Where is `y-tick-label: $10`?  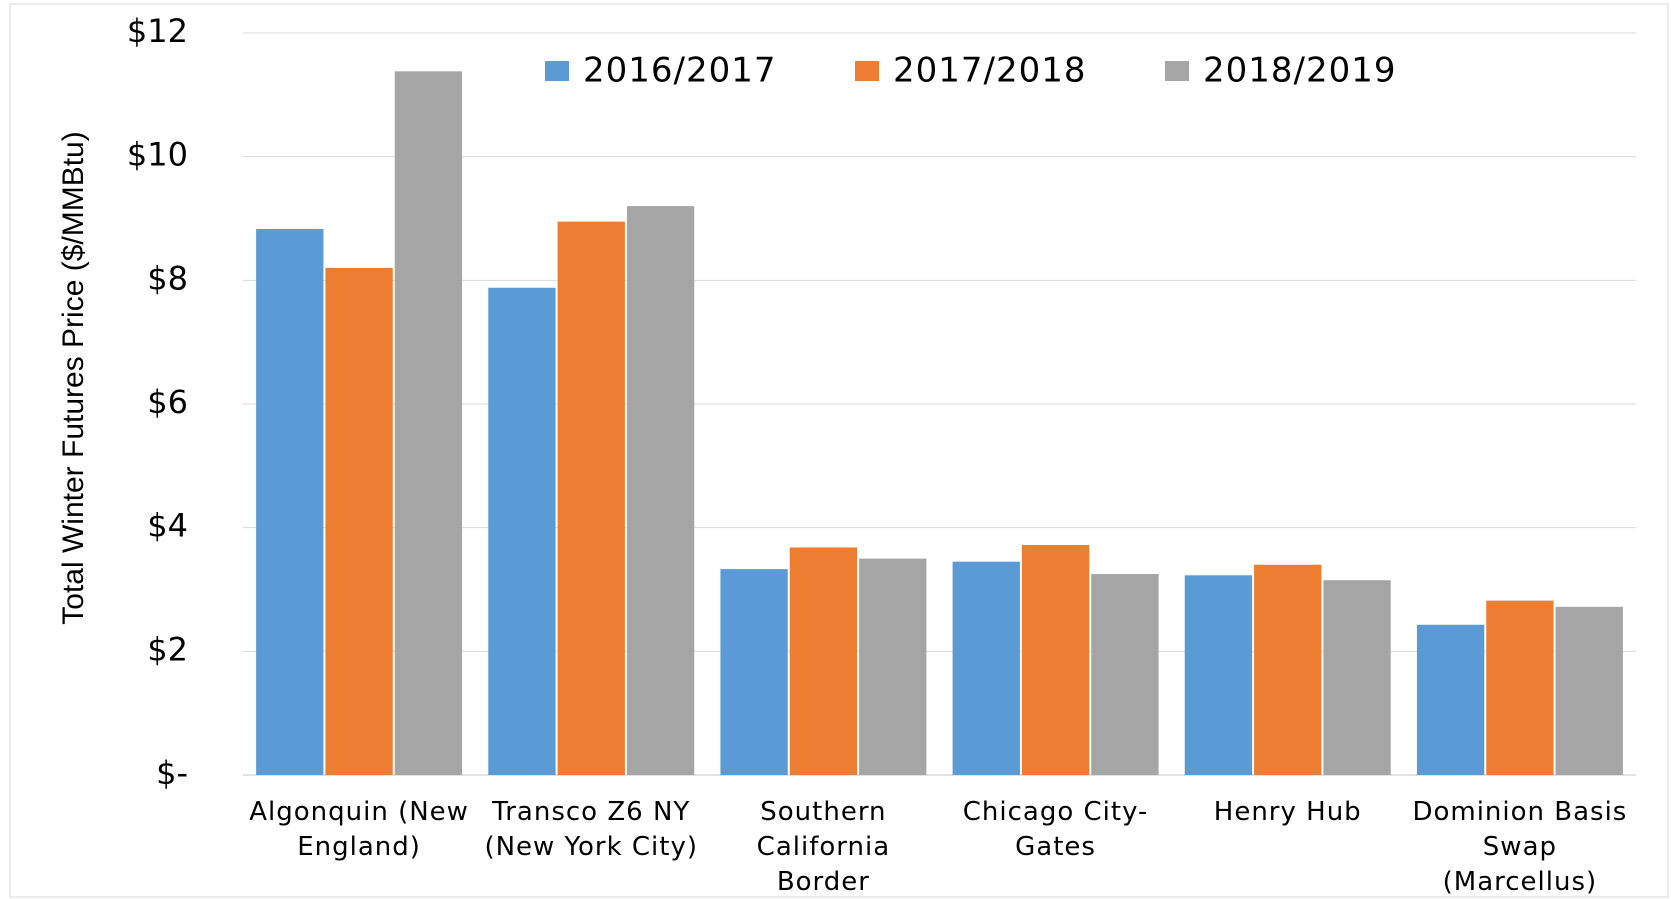
y-tick-label: $10 is located at coordinates (157, 155).